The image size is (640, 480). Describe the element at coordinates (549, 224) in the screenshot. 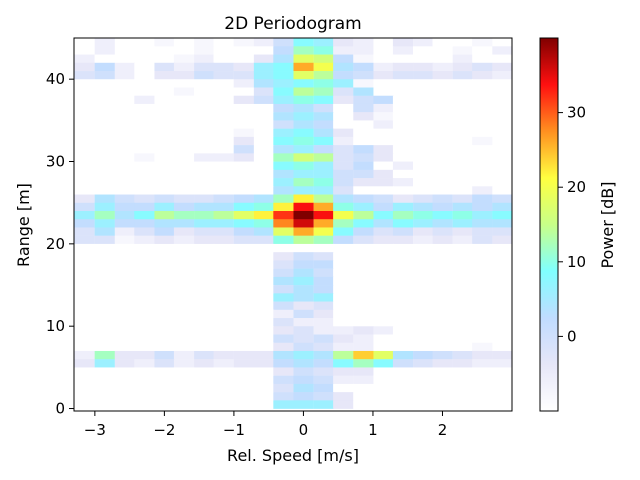

I see `colorbar-gradient` at that location.